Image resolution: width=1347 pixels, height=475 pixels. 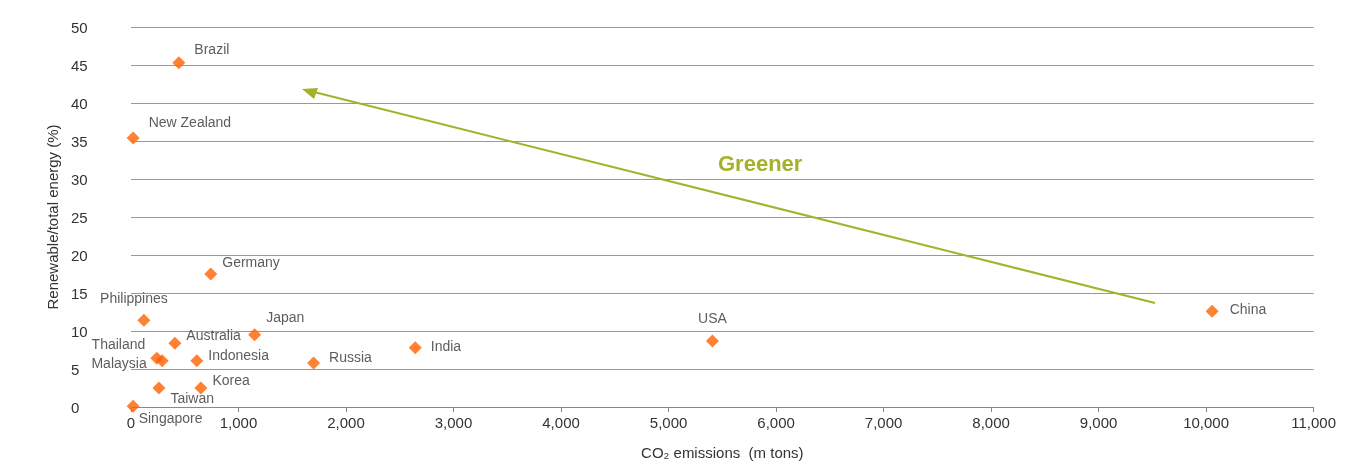 What do you see at coordinates (285, 316) in the screenshot?
I see `series-label: Japan` at bounding box center [285, 316].